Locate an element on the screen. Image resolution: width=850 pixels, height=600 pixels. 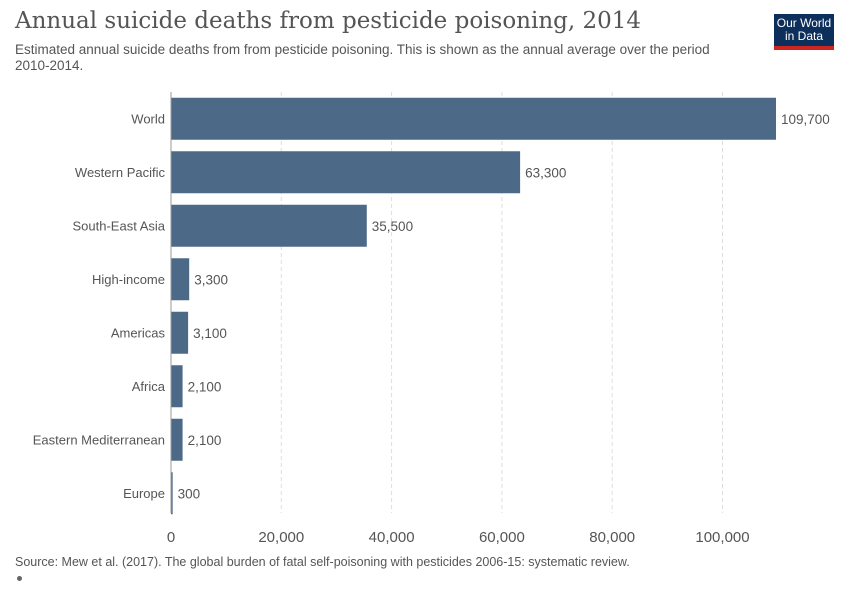
value-label: 300 is located at coordinates (189, 493).